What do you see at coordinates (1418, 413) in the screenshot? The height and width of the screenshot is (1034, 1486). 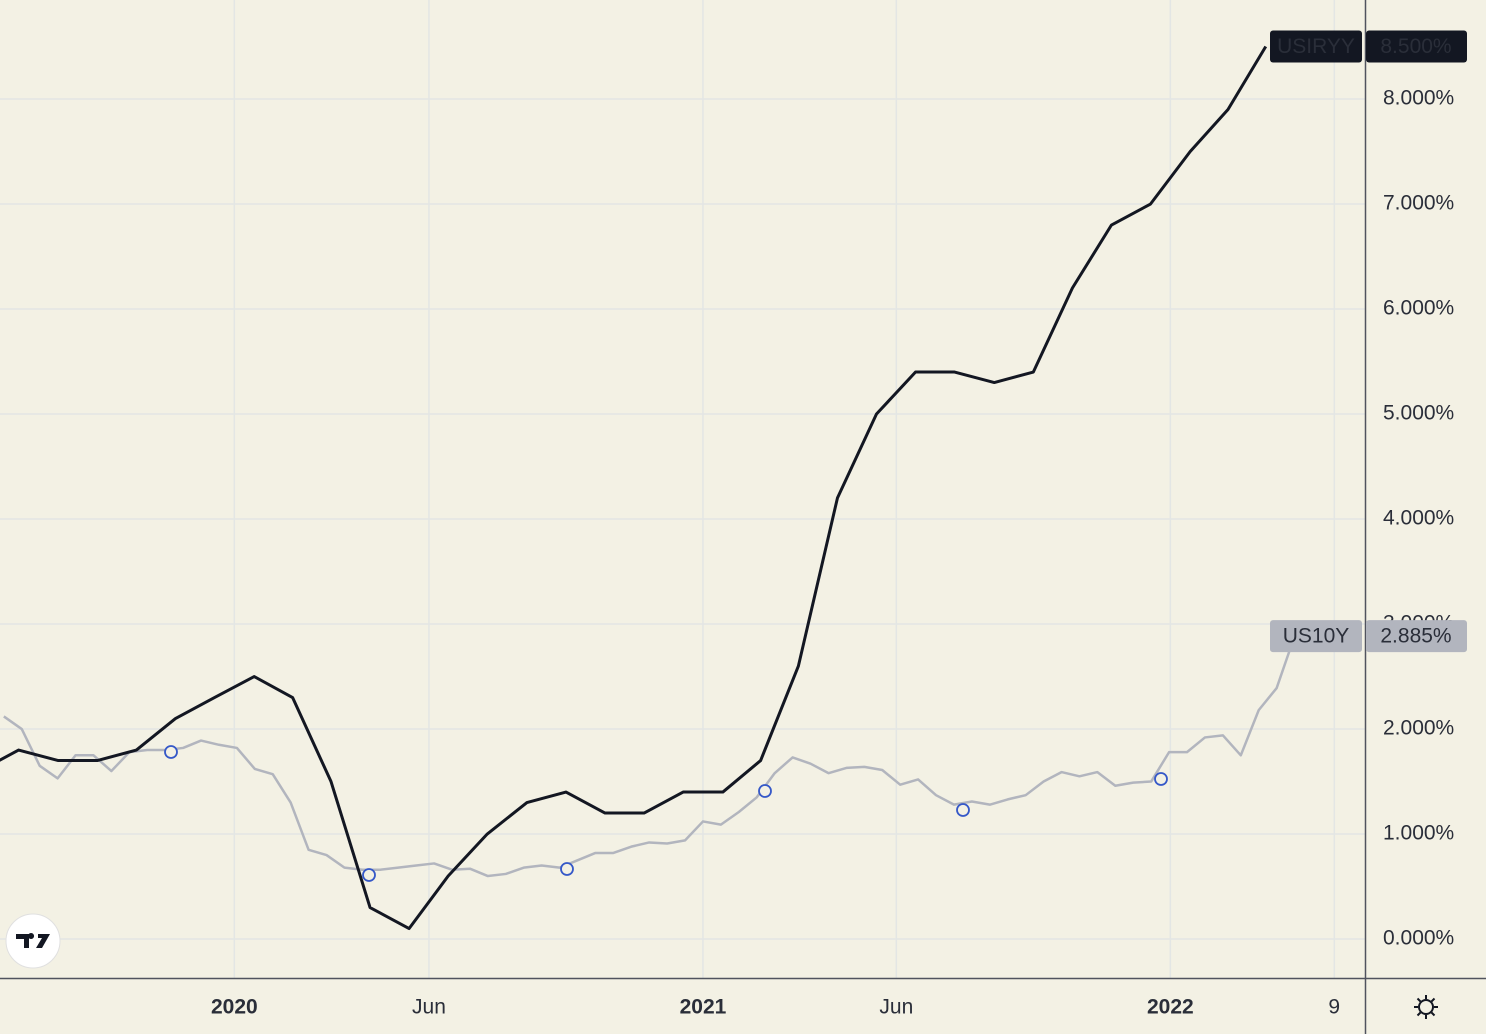 I see `y-tick-label: 5.000%` at bounding box center [1418, 413].